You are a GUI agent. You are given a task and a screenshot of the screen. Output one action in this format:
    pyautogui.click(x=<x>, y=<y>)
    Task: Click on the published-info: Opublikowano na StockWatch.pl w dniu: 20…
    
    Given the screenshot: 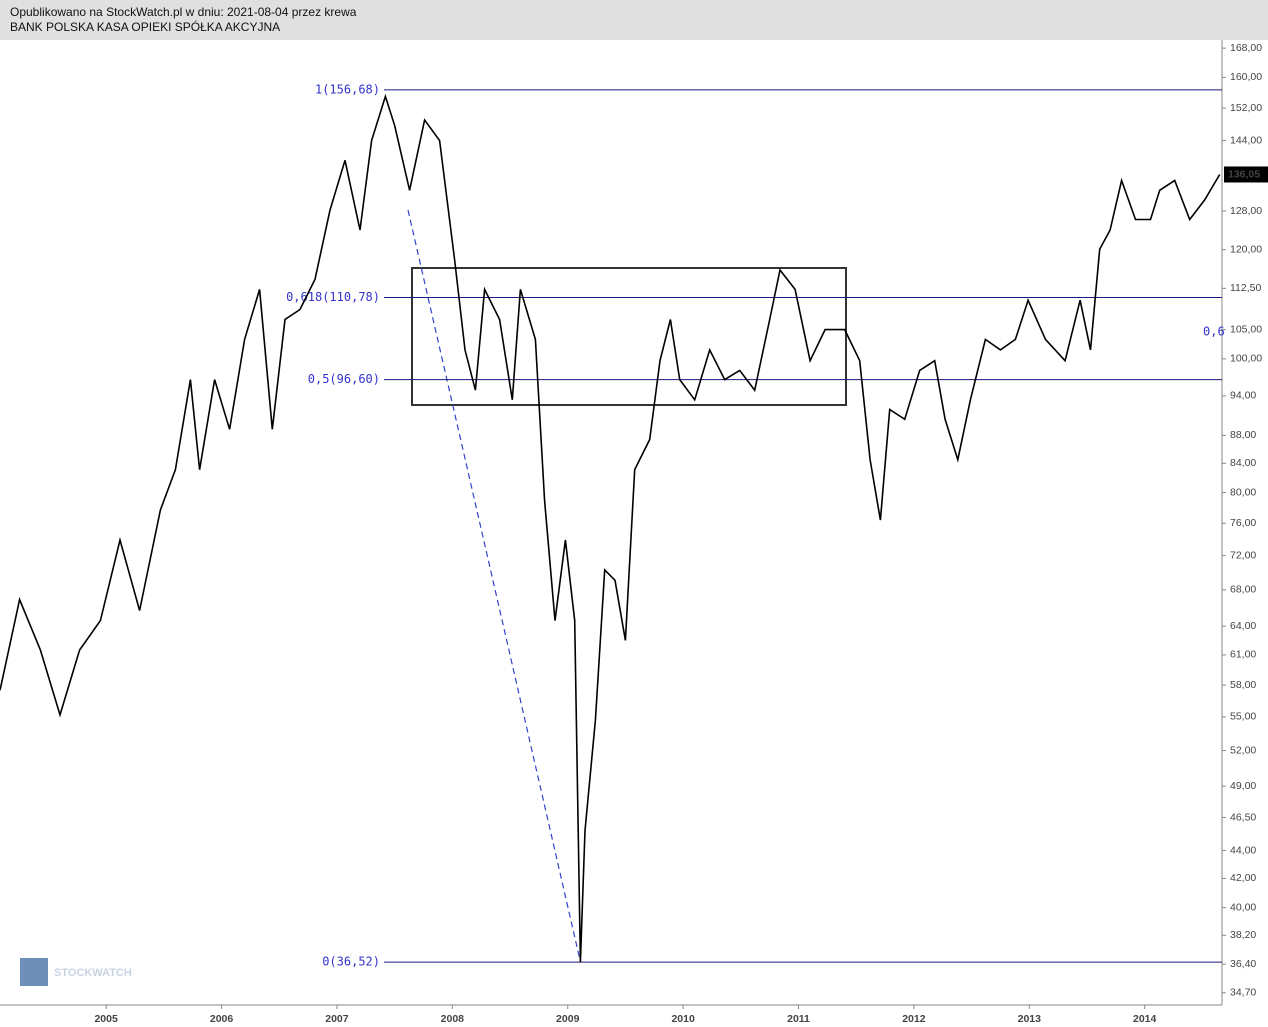 What is the action you would take?
    pyautogui.click(x=183, y=12)
    